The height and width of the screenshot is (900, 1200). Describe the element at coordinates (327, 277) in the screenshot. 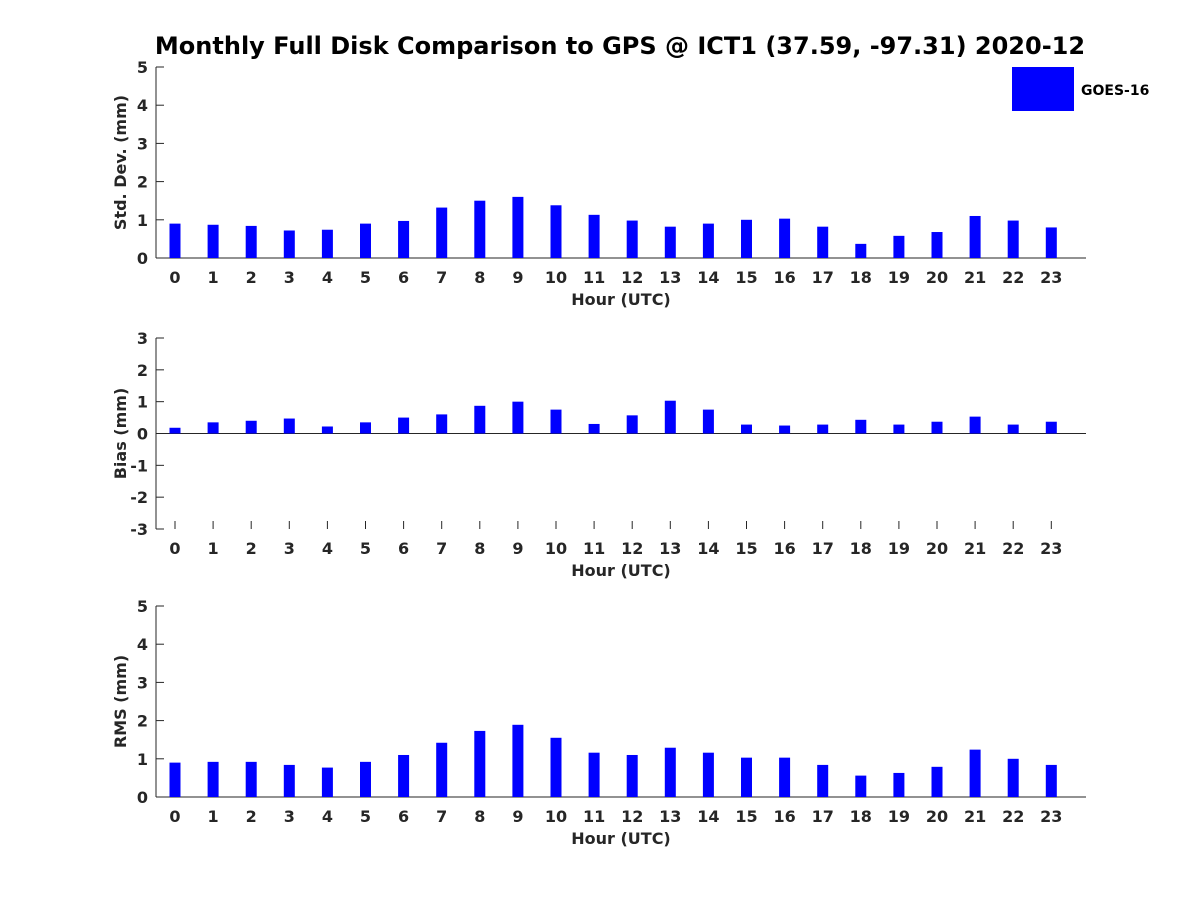

I see `std-dev-x-tick-label: 4` at that location.